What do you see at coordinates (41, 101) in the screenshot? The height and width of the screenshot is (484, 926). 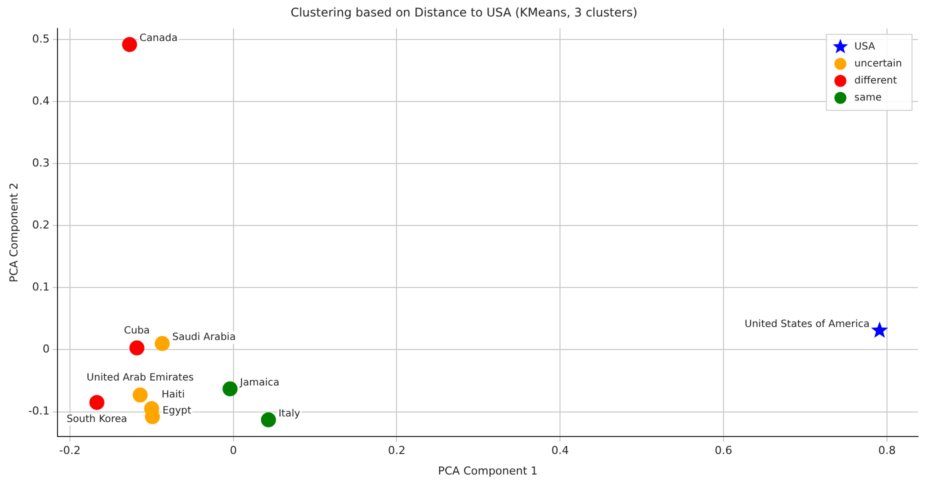 I see `y-tick-label: 0.4` at bounding box center [41, 101].